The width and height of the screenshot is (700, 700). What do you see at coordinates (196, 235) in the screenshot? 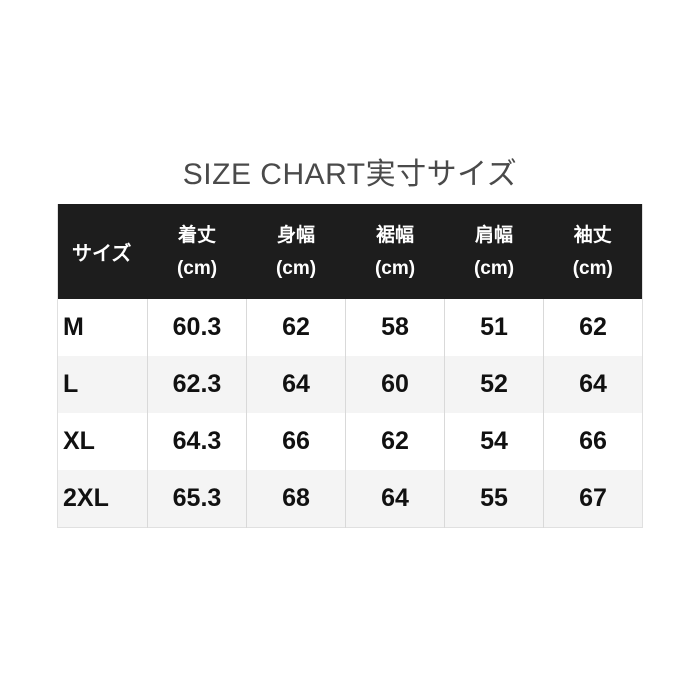
I see `header-label: 着丈` at bounding box center [196, 235].